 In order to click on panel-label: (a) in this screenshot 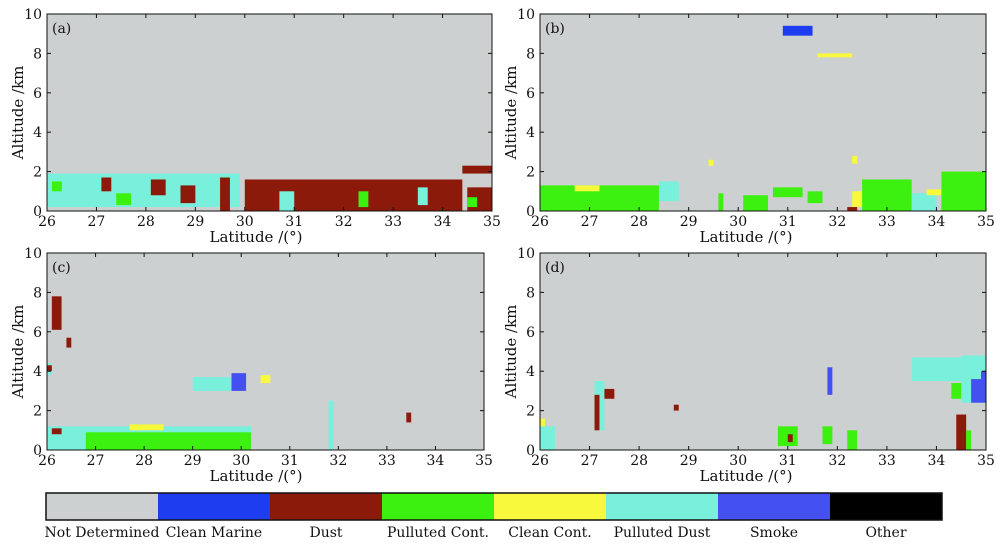, I will do `click(61, 29)`.